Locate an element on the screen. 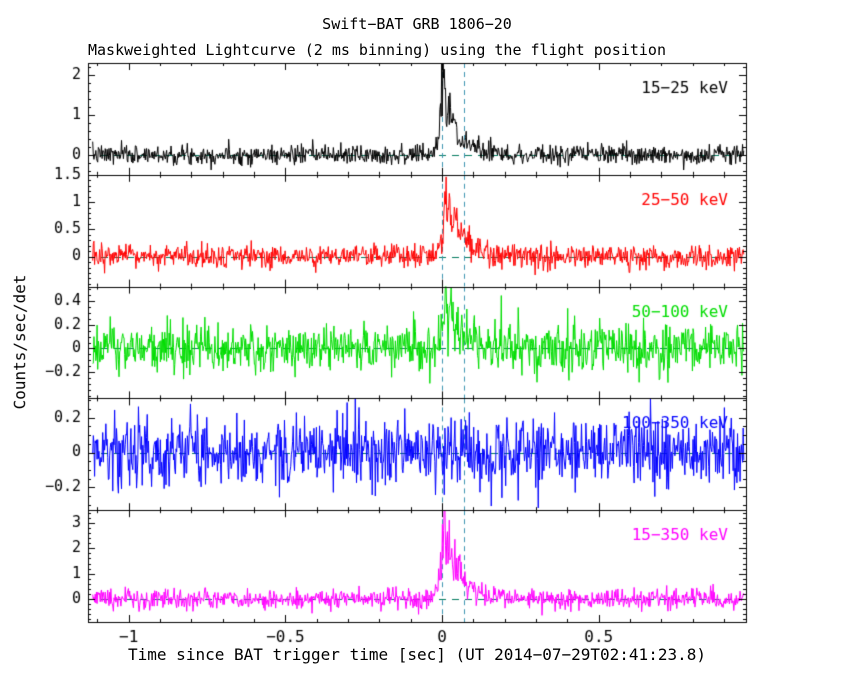 Image resolution: width=850 pixels, height=680 pixels. chart-title: Swift−BAT GRB 1806−20 is located at coordinates (417, 24).